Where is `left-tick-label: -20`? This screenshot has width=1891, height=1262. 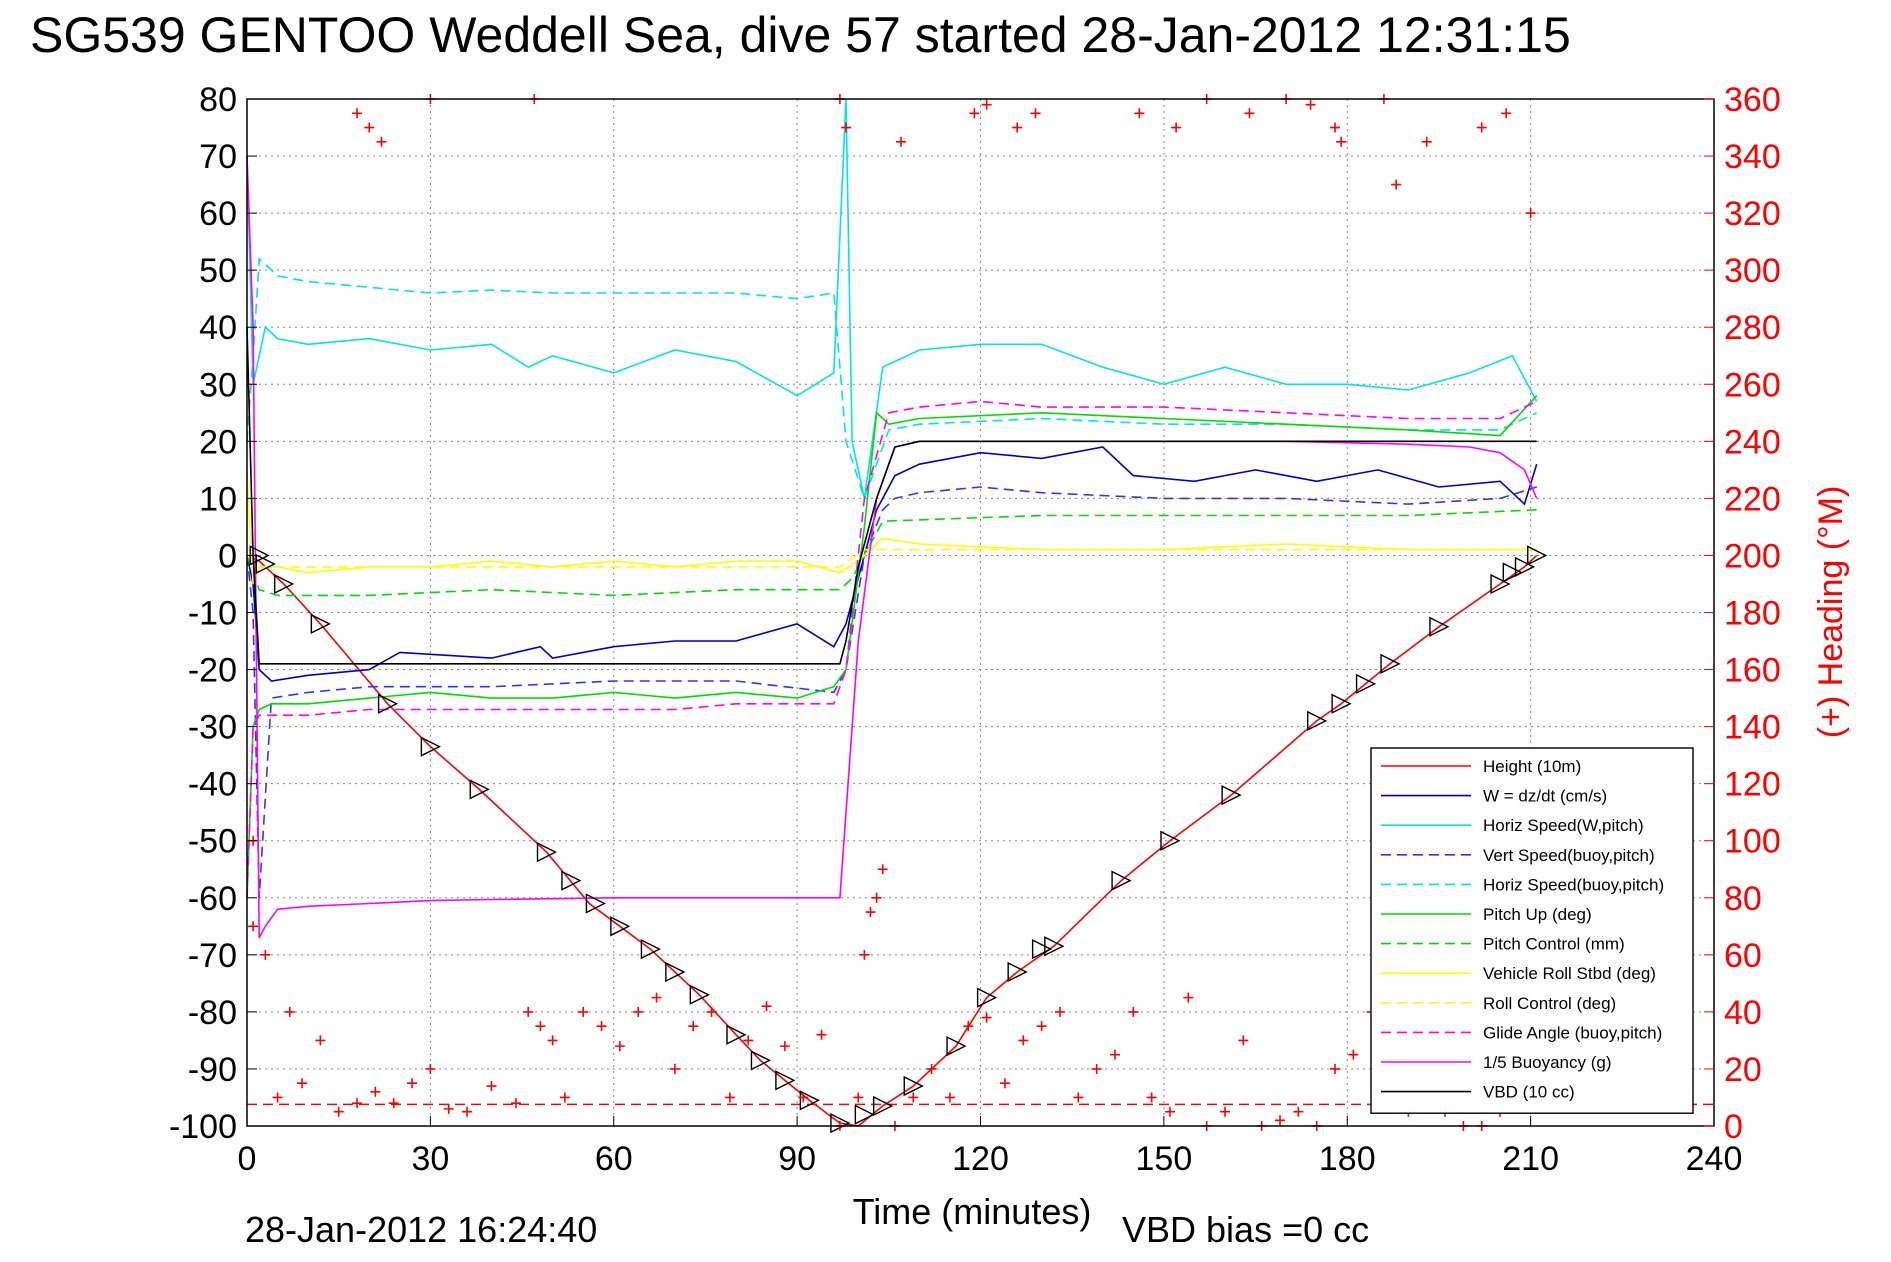
left-tick-label: -20 is located at coordinates (212, 671).